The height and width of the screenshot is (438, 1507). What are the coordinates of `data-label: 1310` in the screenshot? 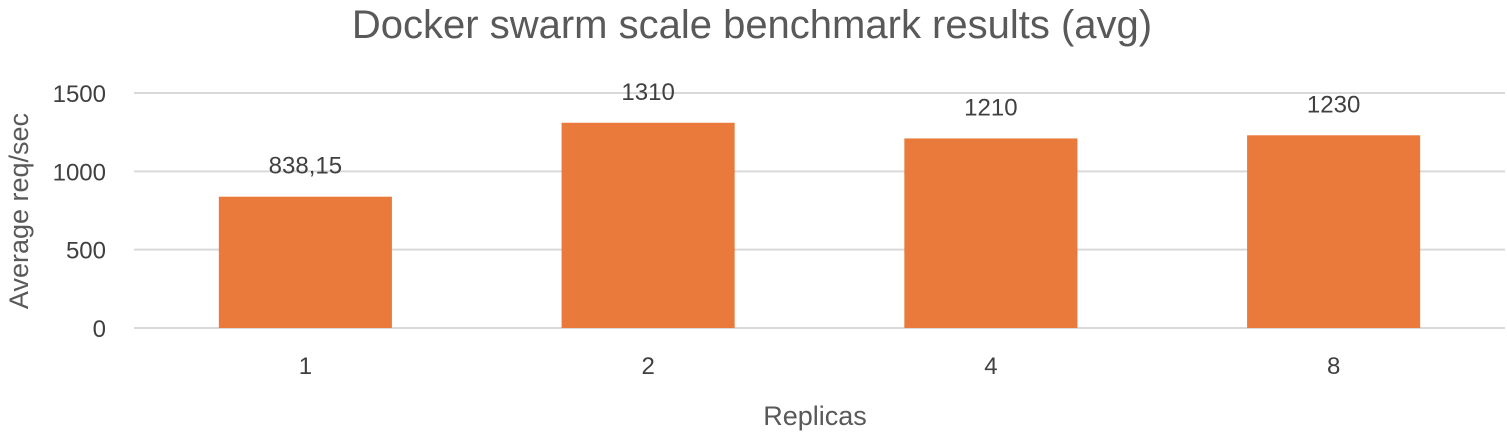 It's located at (647, 92).